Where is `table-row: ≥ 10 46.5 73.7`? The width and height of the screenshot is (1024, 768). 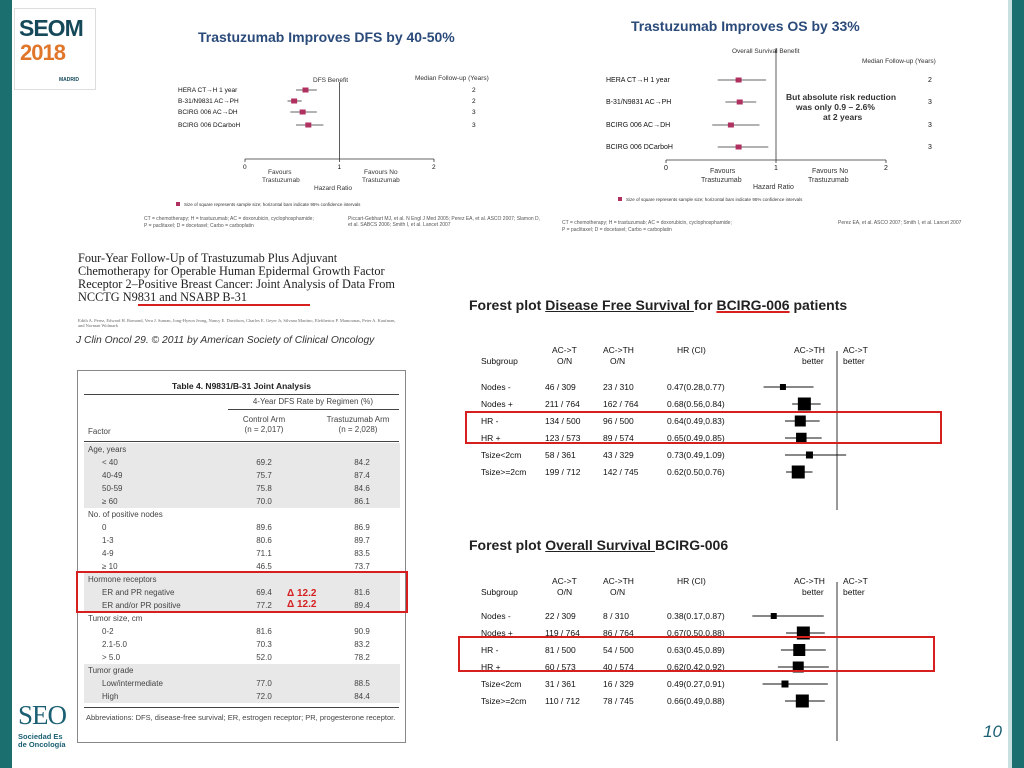 table-row: ≥ 10 46.5 73.7 is located at coordinates (242, 566).